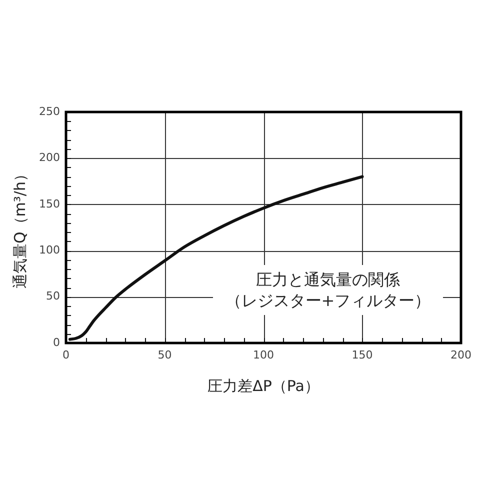 The width and height of the screenshot is (500, 500). Describe the element at coordinates (165, 355) in the screenshot. I see `x-tick-label: 50` at that location.